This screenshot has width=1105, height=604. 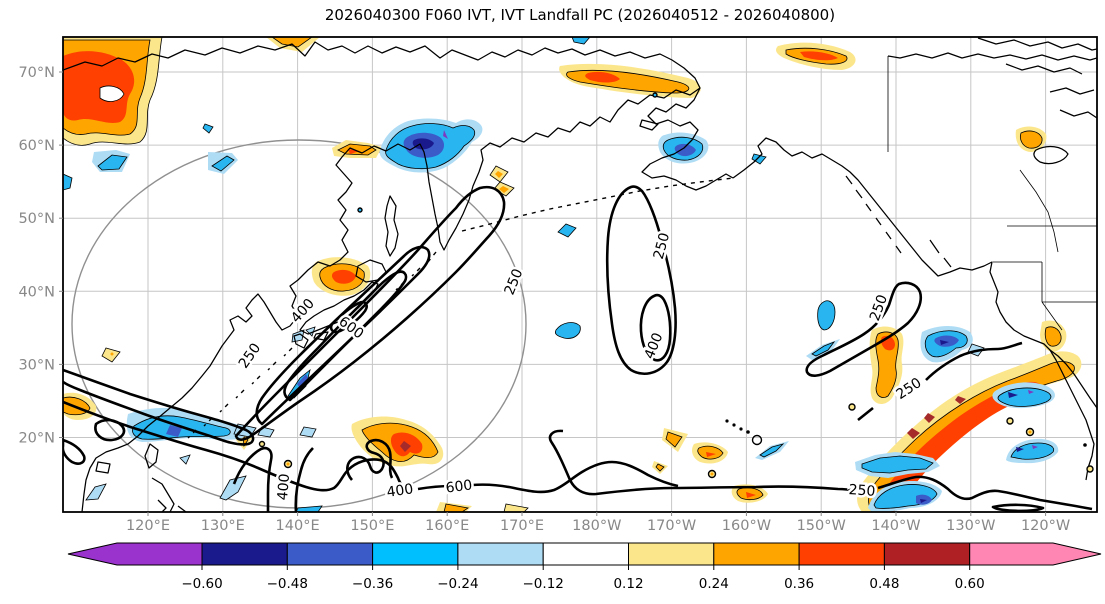 What do you see at coordinates (36, 439) in the screenshot?
I see `y-tick-label: 20°N` at bounding box center [36, 439].